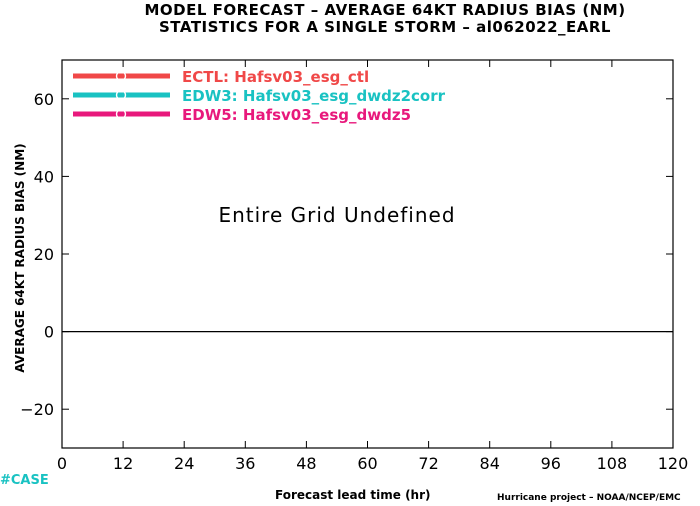 This screenshot has width=700, height=506. I want to click on case-label: #CASE, so click(24, 480).